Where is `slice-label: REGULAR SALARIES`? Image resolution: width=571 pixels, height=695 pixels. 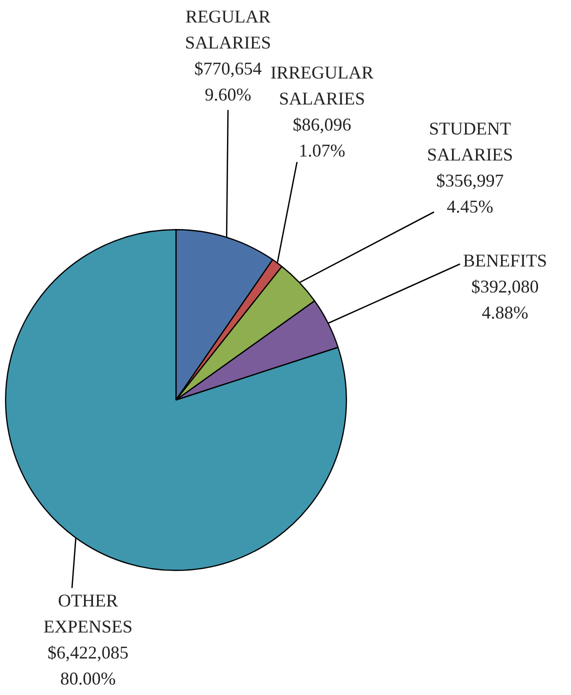
slice-label: REGULAR SALARIES is located at coordinates (228, 29).